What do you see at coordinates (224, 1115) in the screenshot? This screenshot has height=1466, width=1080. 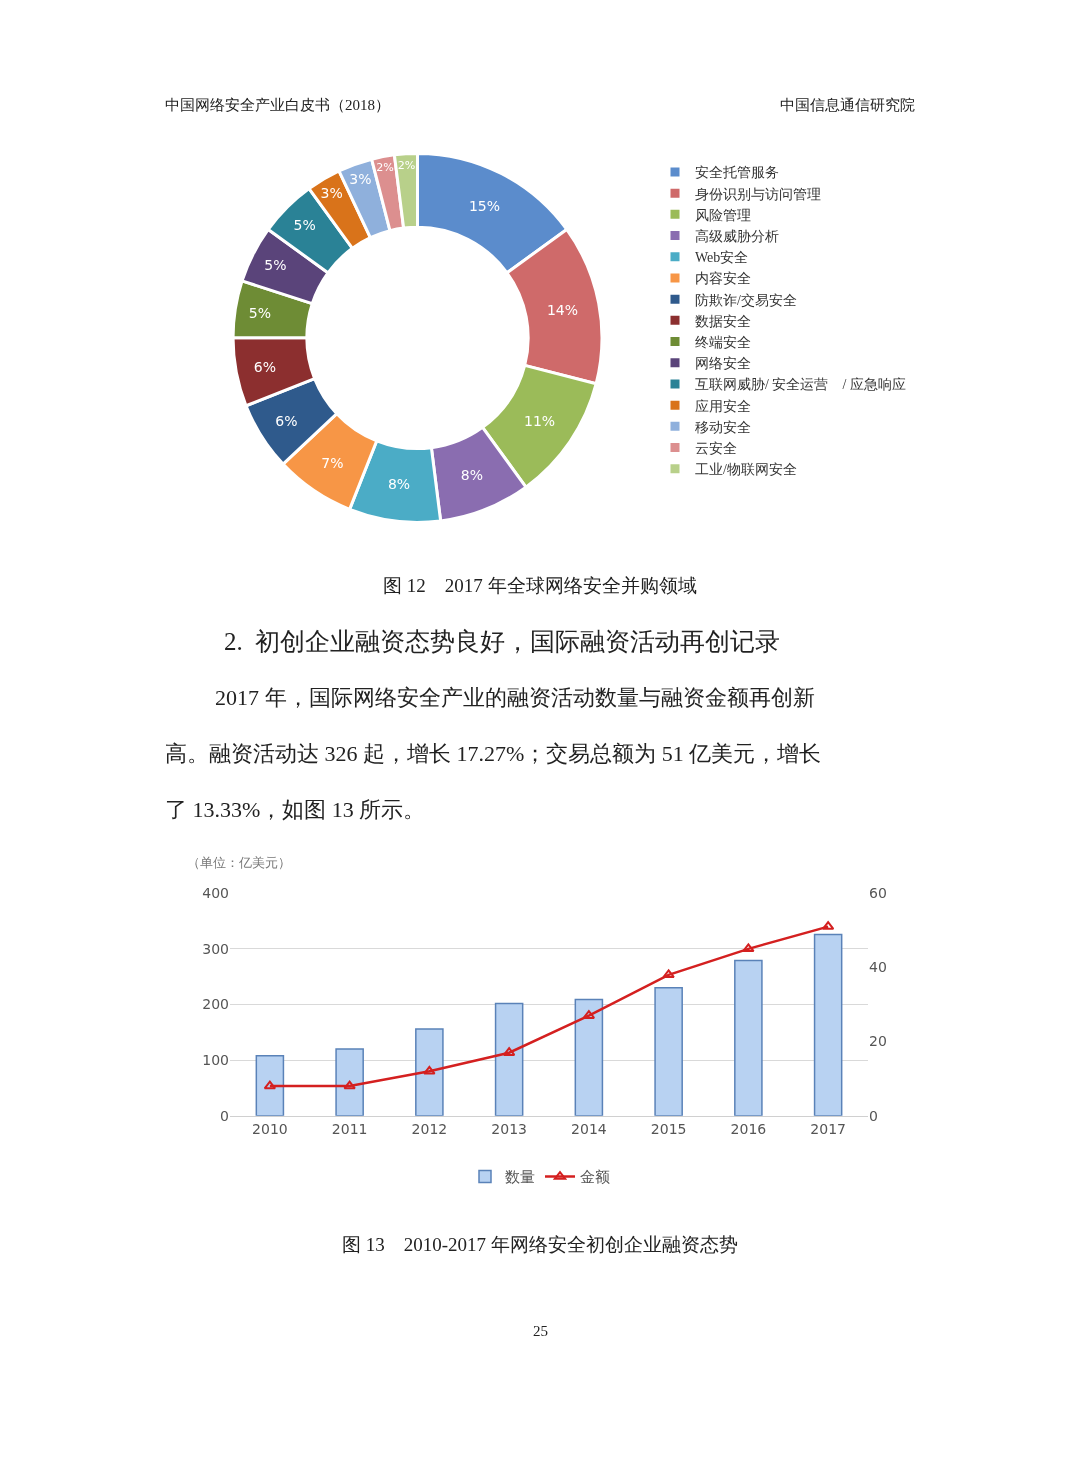 I see `y-tick-label: 0` at bounding box center [224, 1115].